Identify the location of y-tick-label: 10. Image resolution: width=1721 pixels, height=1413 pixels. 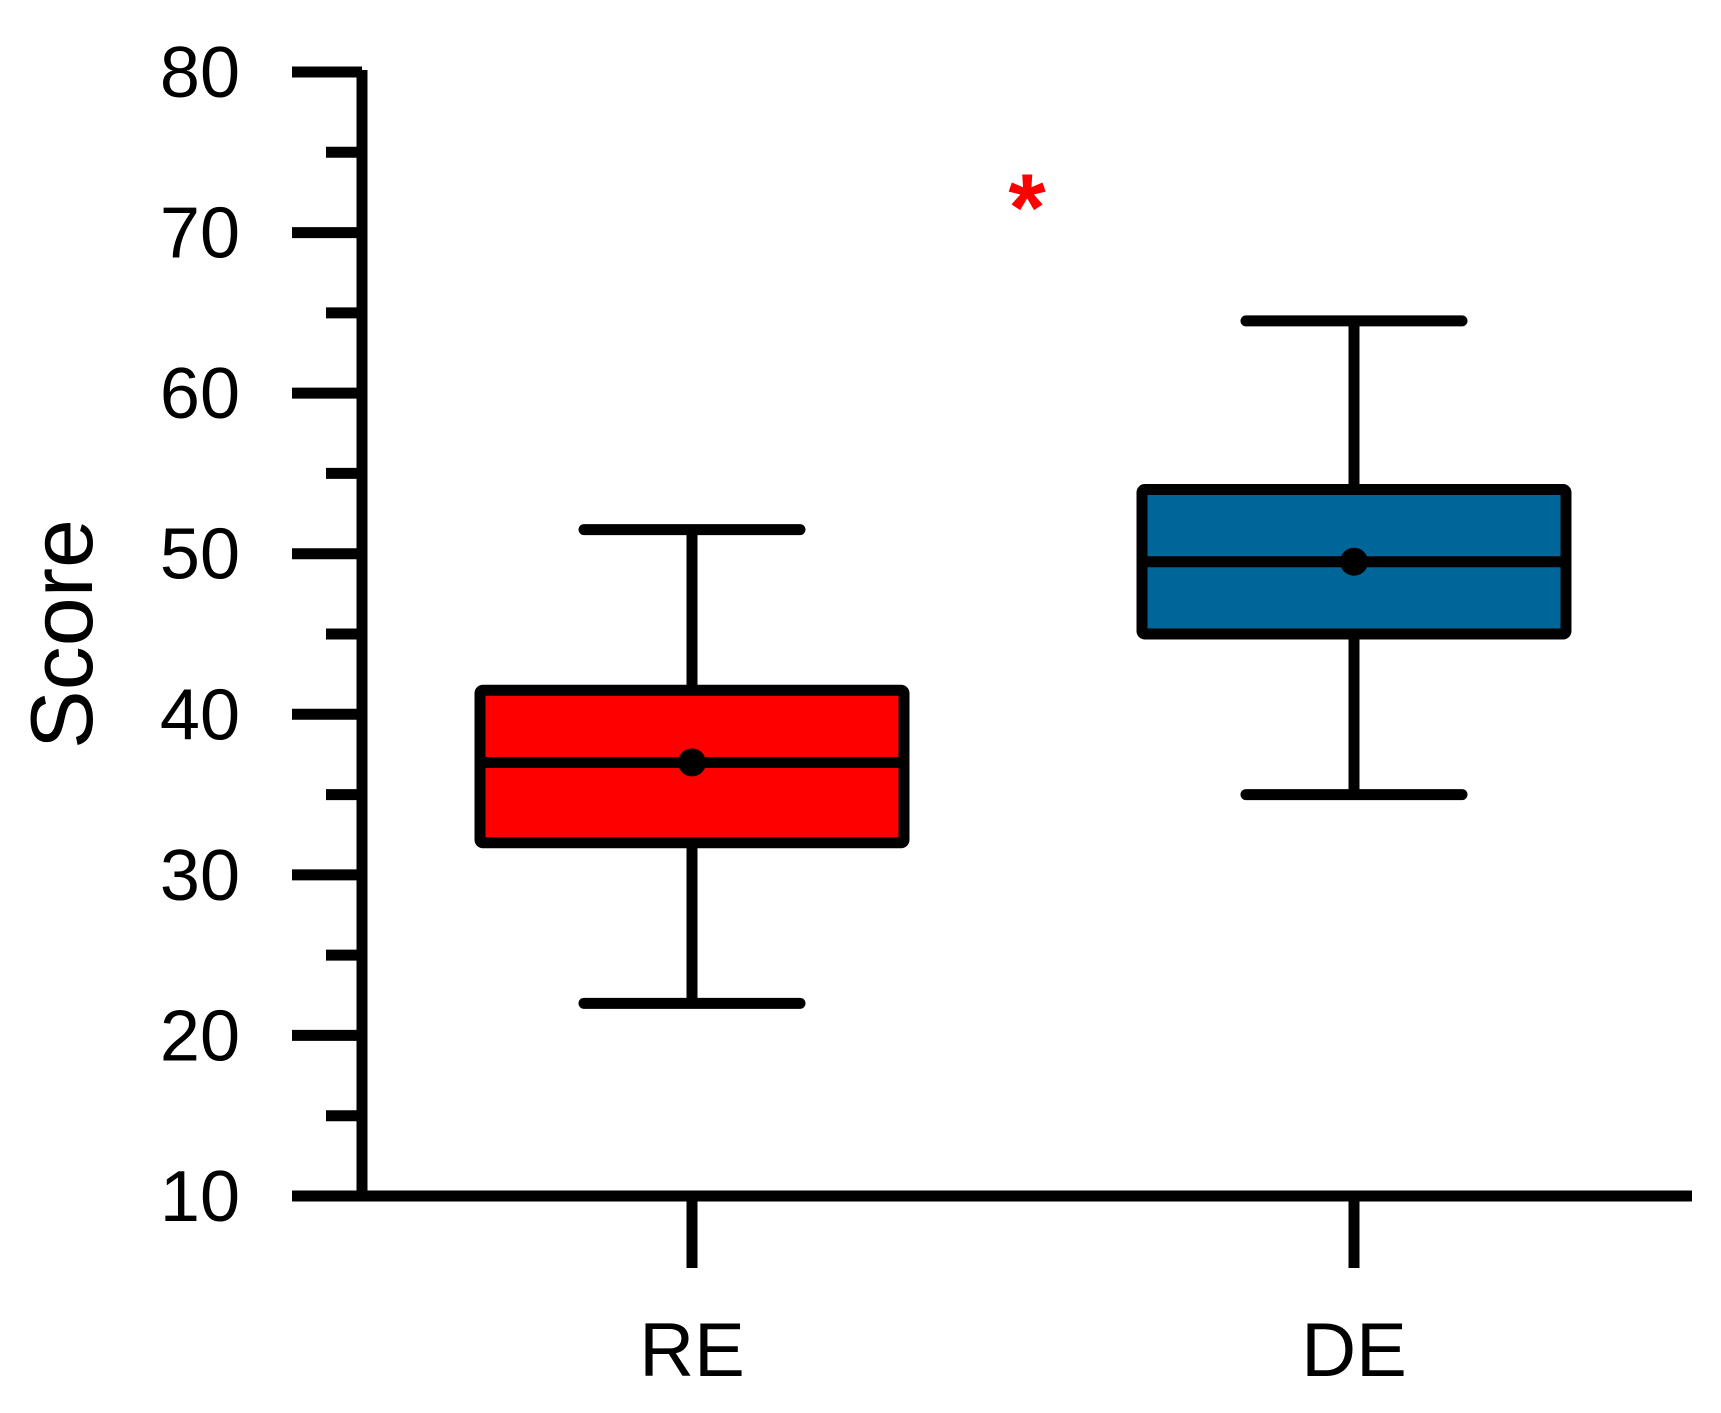
(200, 1197).